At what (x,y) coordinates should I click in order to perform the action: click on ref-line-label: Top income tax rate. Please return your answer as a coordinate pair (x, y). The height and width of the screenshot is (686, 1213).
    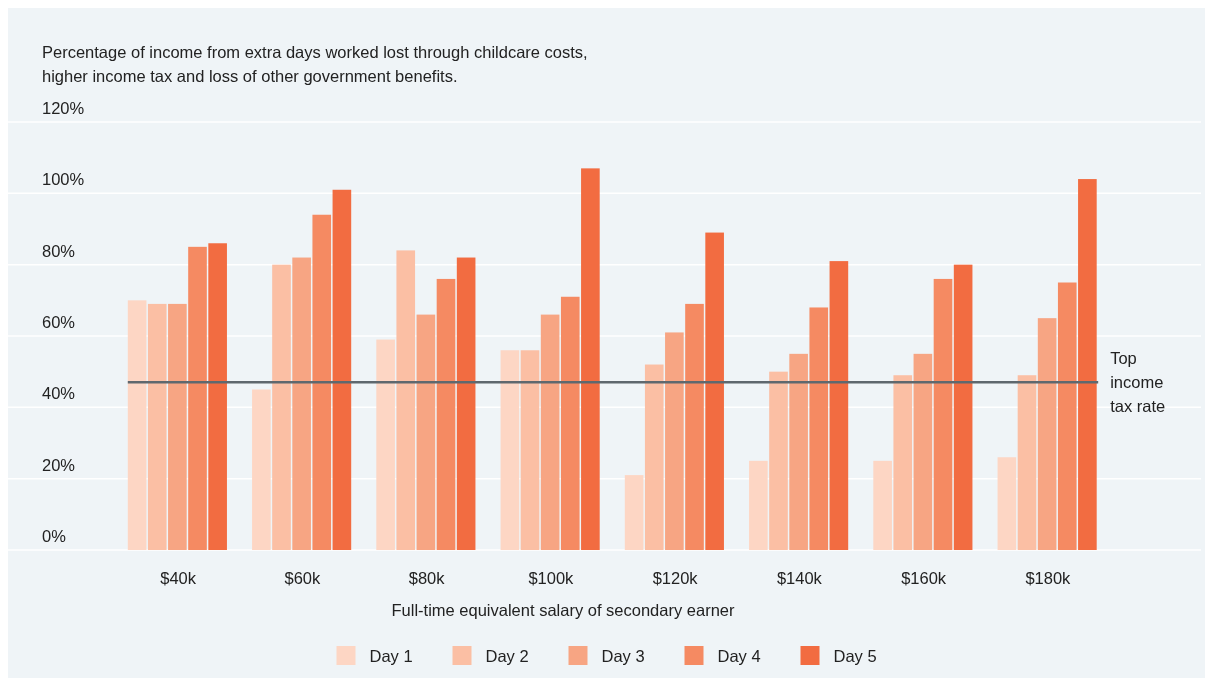
    Looking at the image, I should click on (1138, 382).